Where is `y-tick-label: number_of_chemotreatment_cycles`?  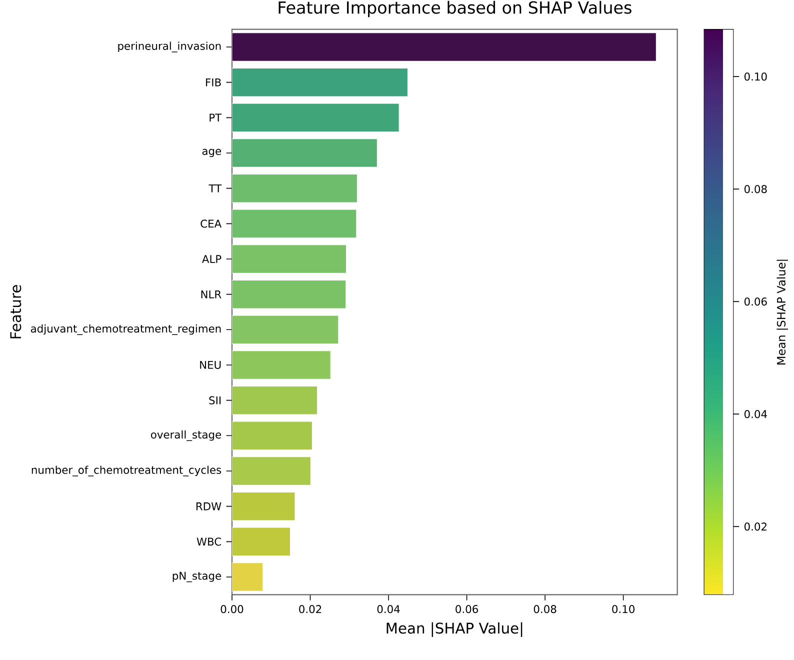 y-tick-label: number_of_chemotreatment_cycles is located at coordinates (127, 471).